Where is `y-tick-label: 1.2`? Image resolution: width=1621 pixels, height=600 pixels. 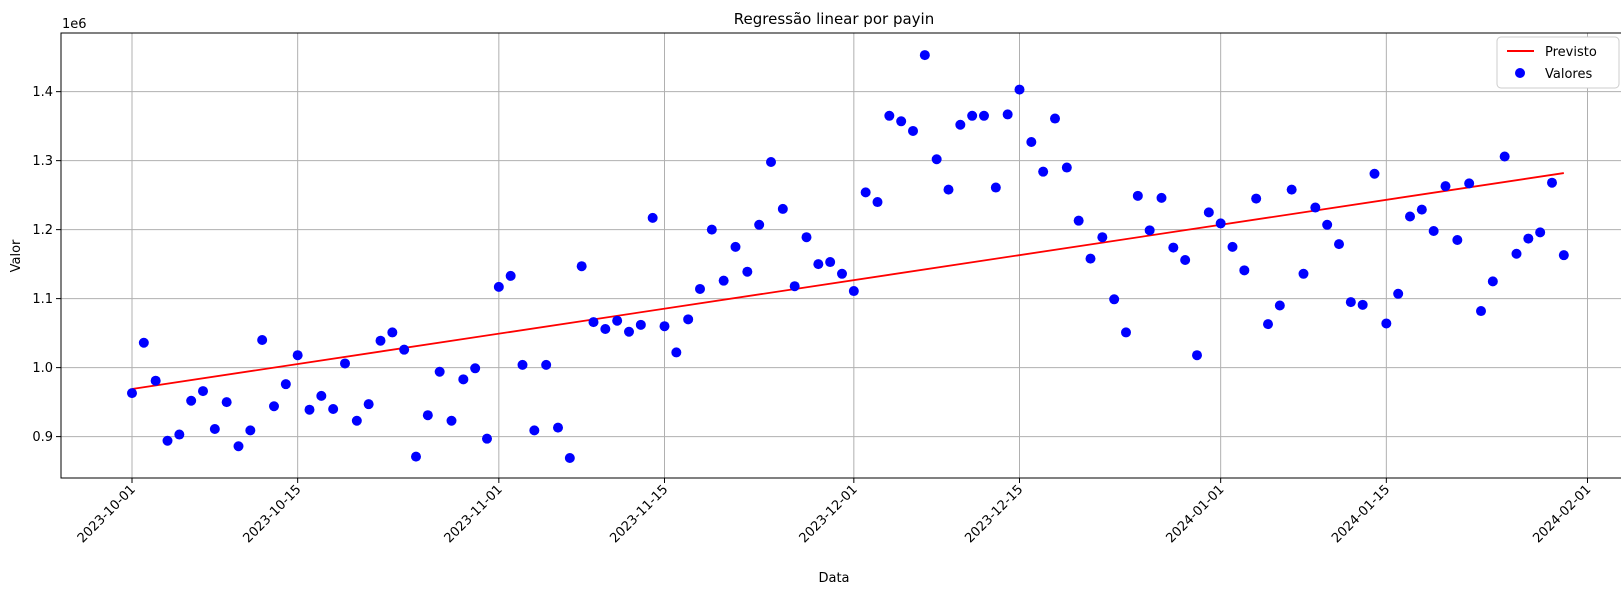 y-tick-label: 1.2 is located at coordinates (42, 230).